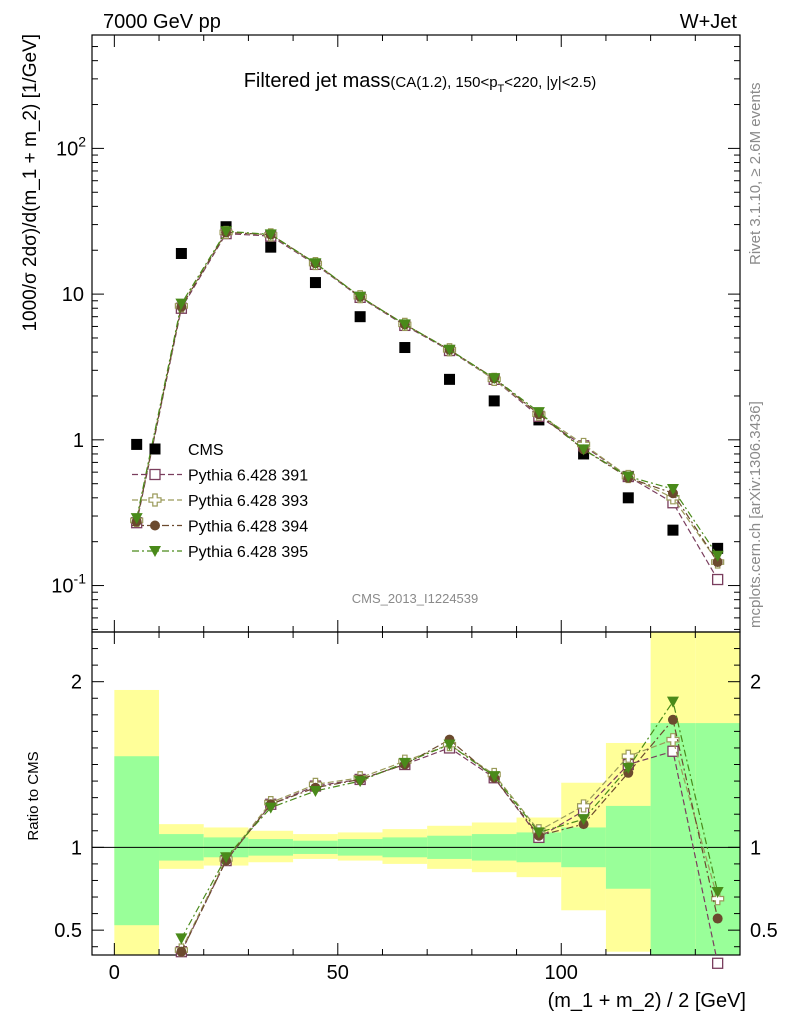 This screenshot has height=1024, width=786. I want to click on legend-marker-p395, so click(155, 551).